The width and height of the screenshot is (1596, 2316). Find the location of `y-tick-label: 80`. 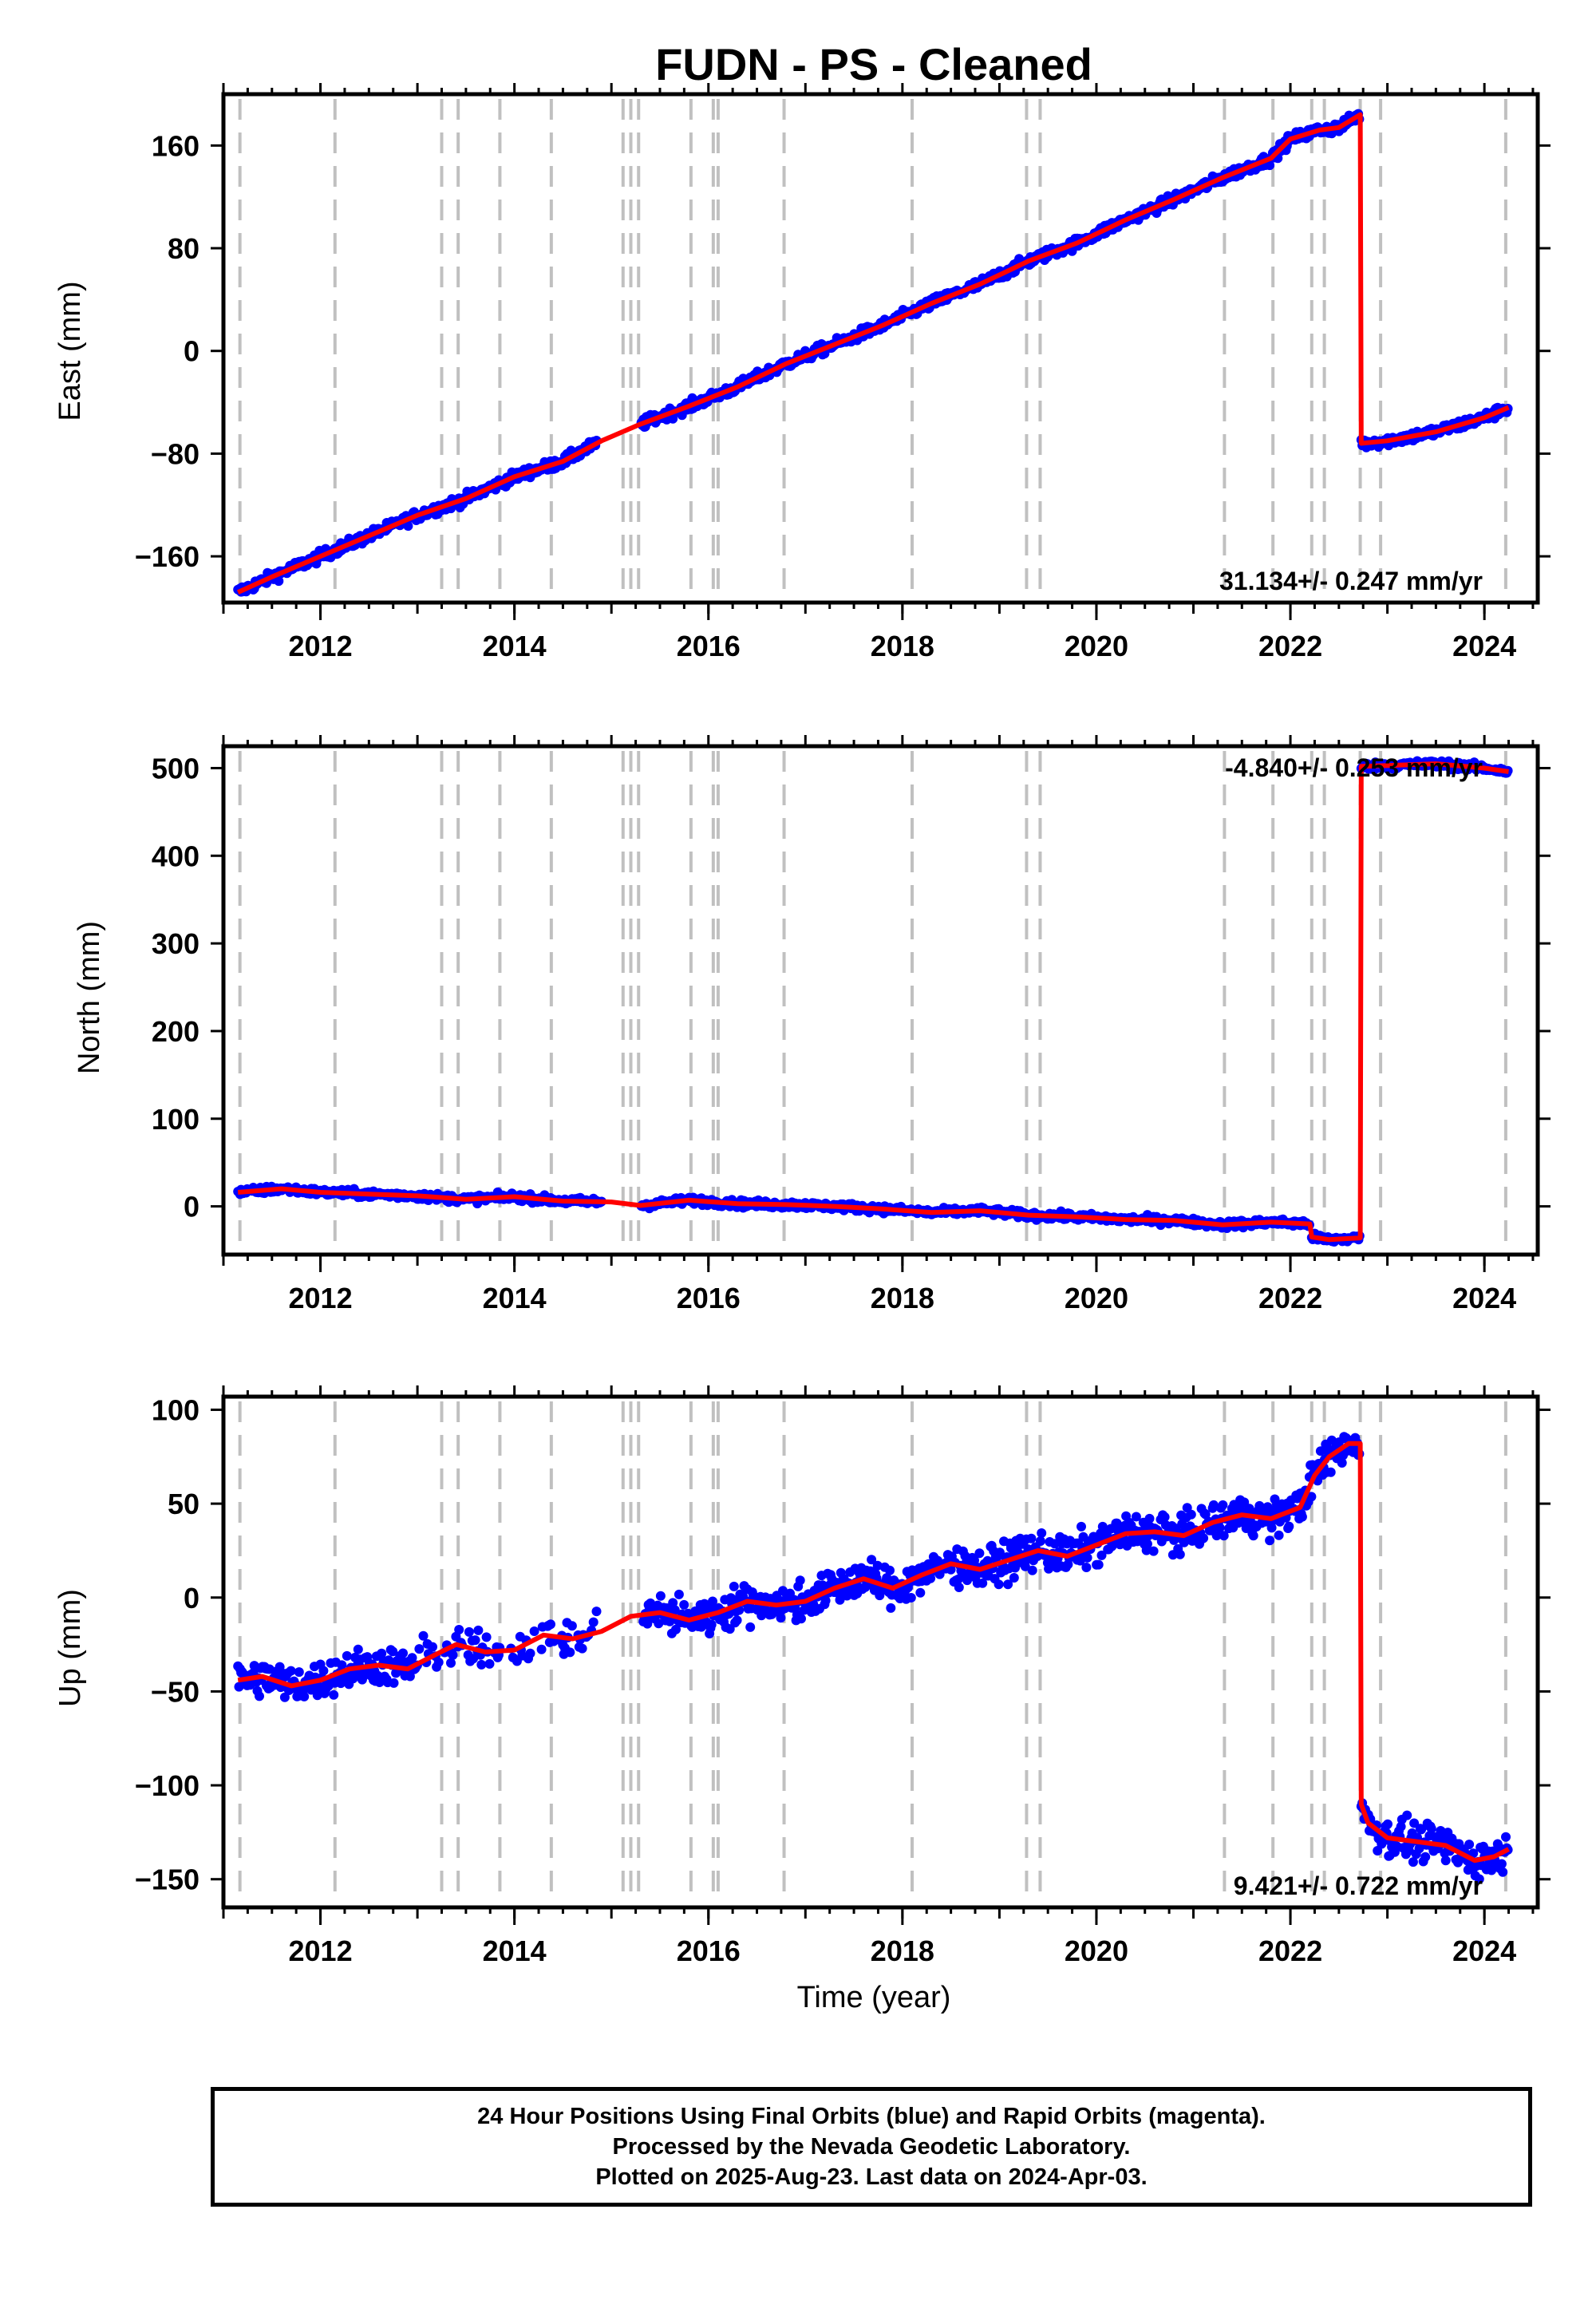

y-tick-label: 80 is located at coordinates (184, 248).